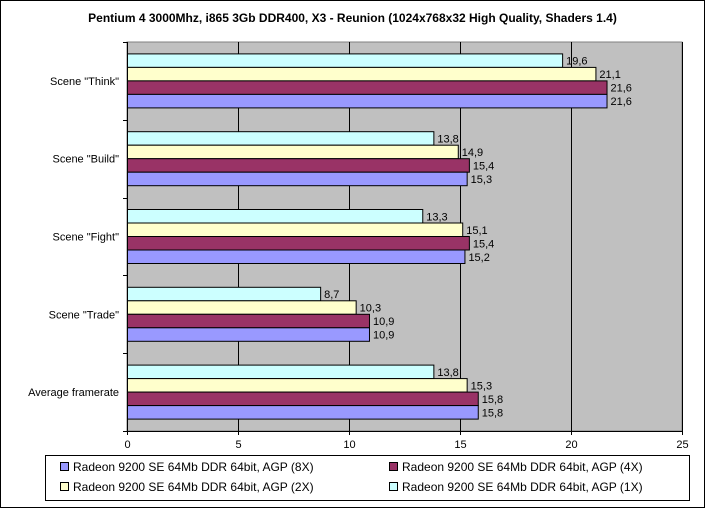 This screenshot has width=705, height=508. What do you see at coordinates (476, 231) in the screenshot?
I see `data-label: 15,1` at bounding box center [476, 231].